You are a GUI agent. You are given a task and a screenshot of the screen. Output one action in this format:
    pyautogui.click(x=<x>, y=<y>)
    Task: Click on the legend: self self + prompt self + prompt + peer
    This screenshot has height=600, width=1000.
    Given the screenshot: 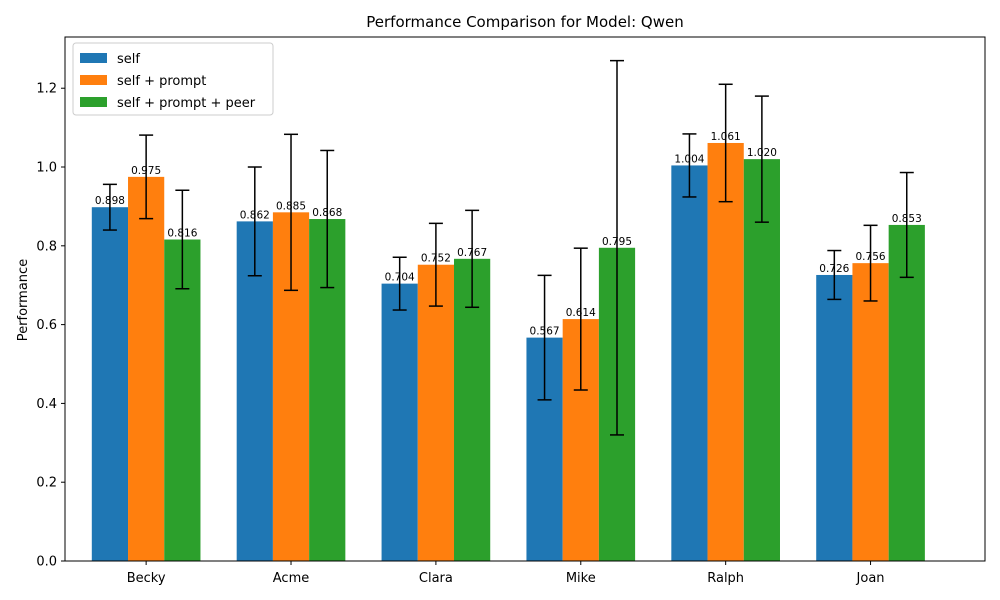 What is the action you would take?
    pyautogui.click(x=173, y=79)
    